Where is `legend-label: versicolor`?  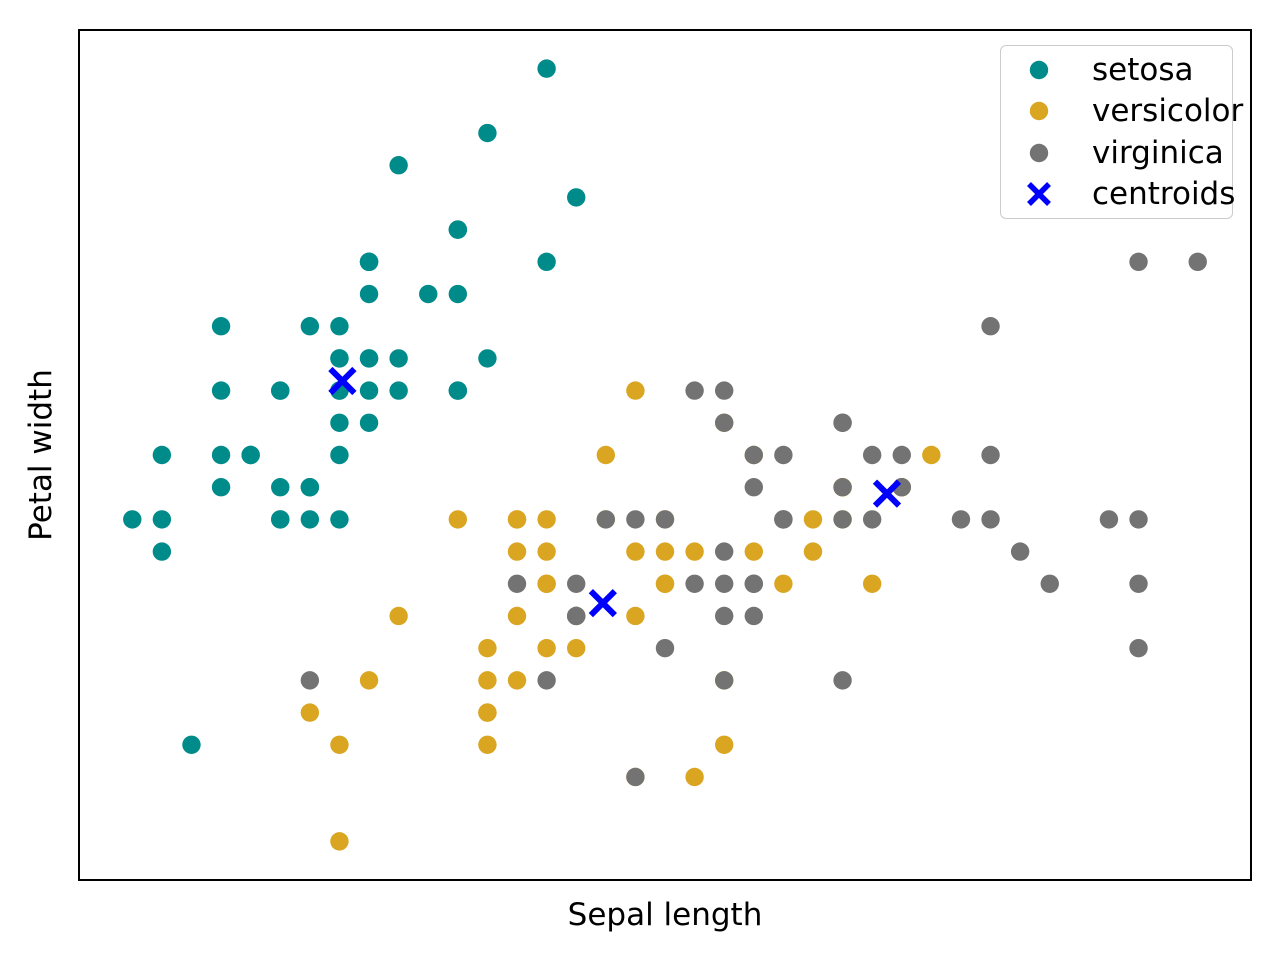
legend-label: versicolor is located at coordinates (1168, 111).